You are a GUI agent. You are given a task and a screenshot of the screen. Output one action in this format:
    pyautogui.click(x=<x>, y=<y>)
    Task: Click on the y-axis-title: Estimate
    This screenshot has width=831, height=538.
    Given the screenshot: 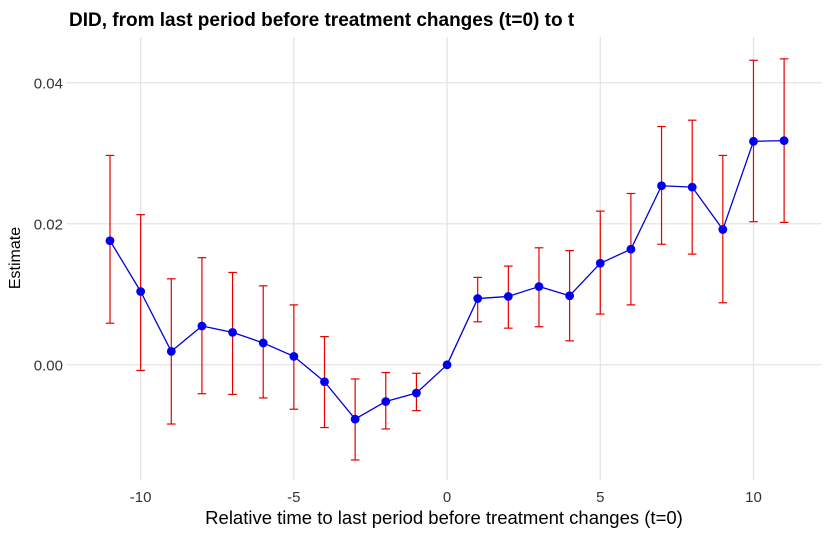 What is the action you would take?
    pyautogui.click(x=15, y=258)
    